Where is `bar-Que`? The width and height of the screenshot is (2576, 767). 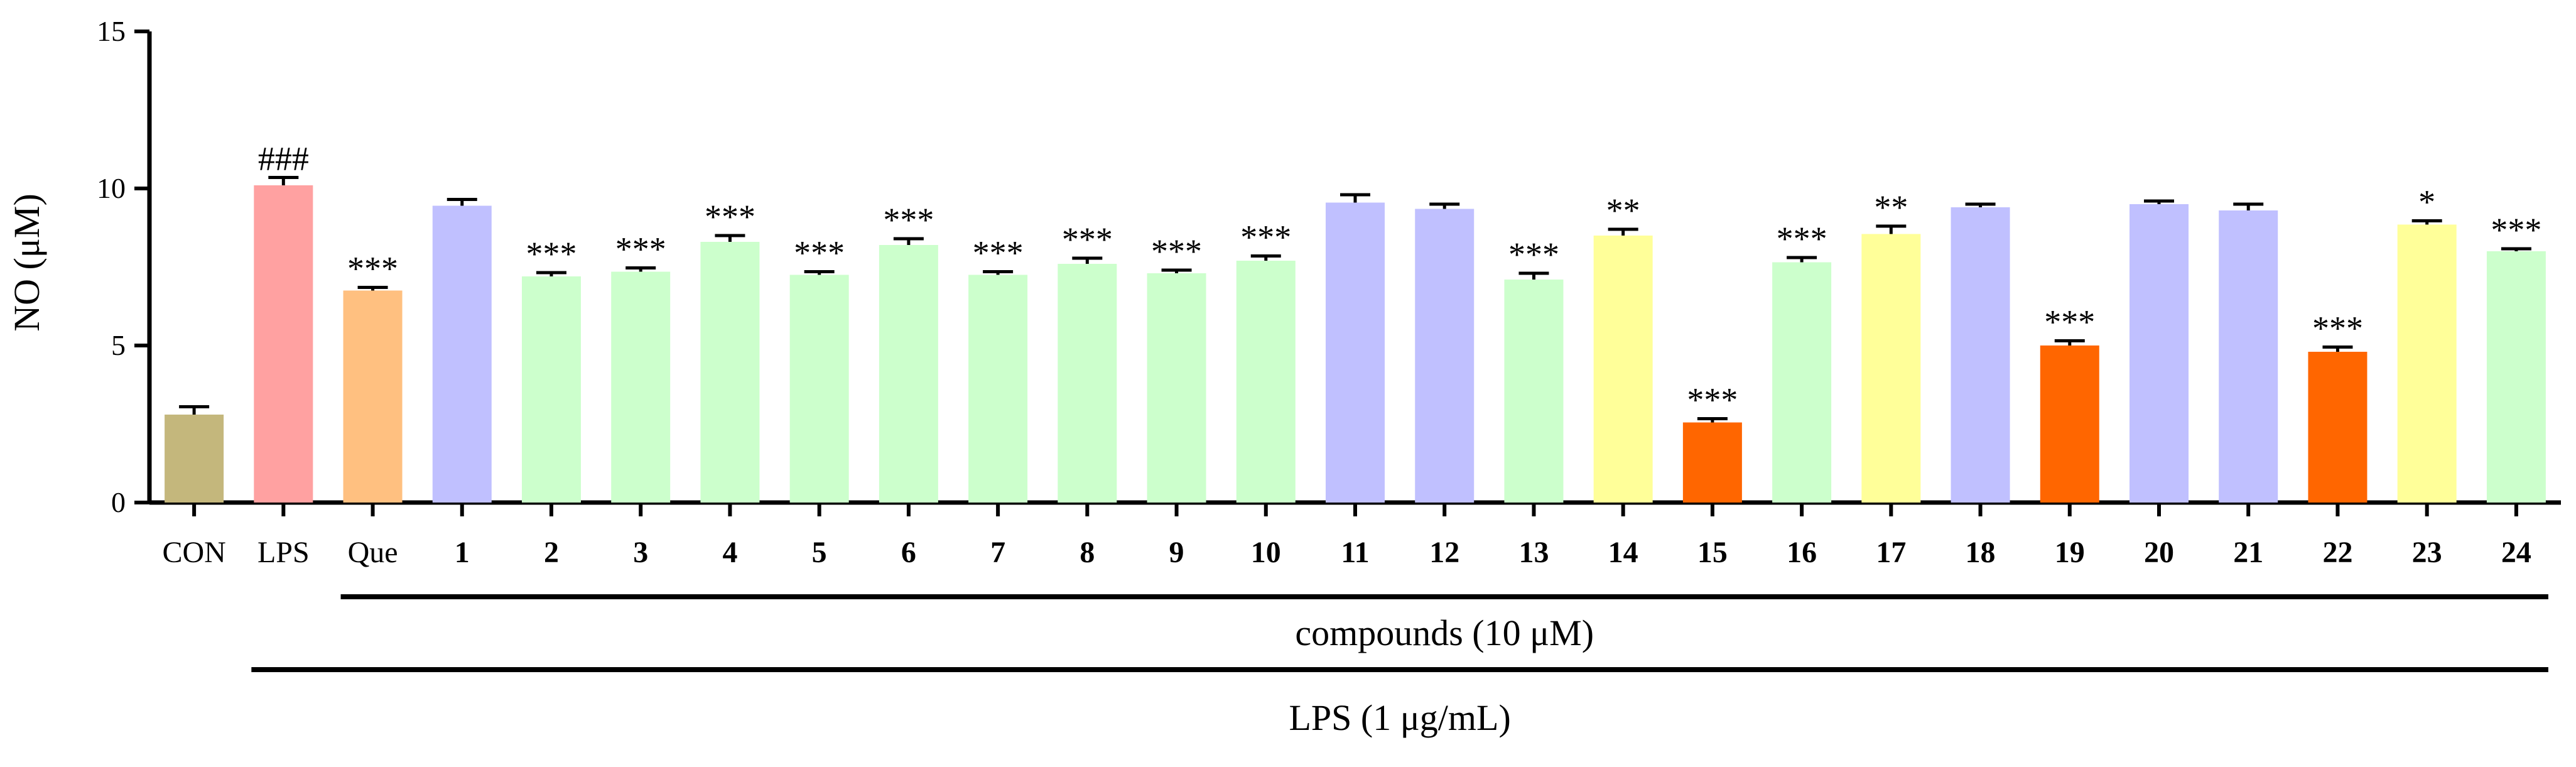 bar-Que is located at coordinates (373, 396).